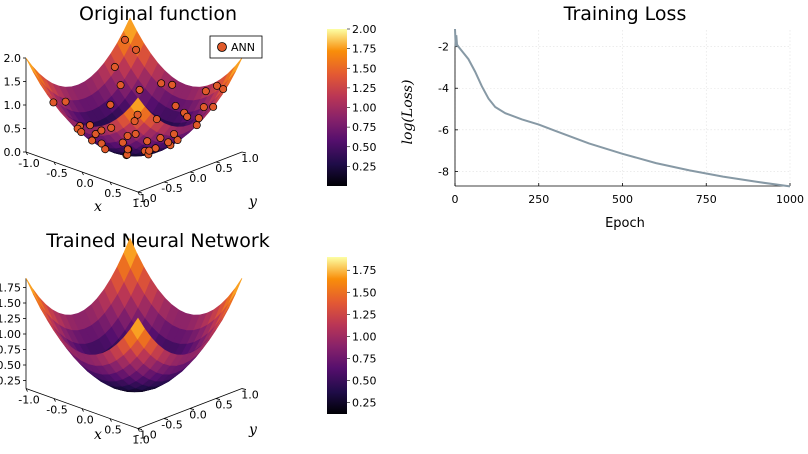  What do you see at coordinates (10, 381) in the screenshot?
I see `z-tick-label: 0.25` at bounding box center [10, 381].